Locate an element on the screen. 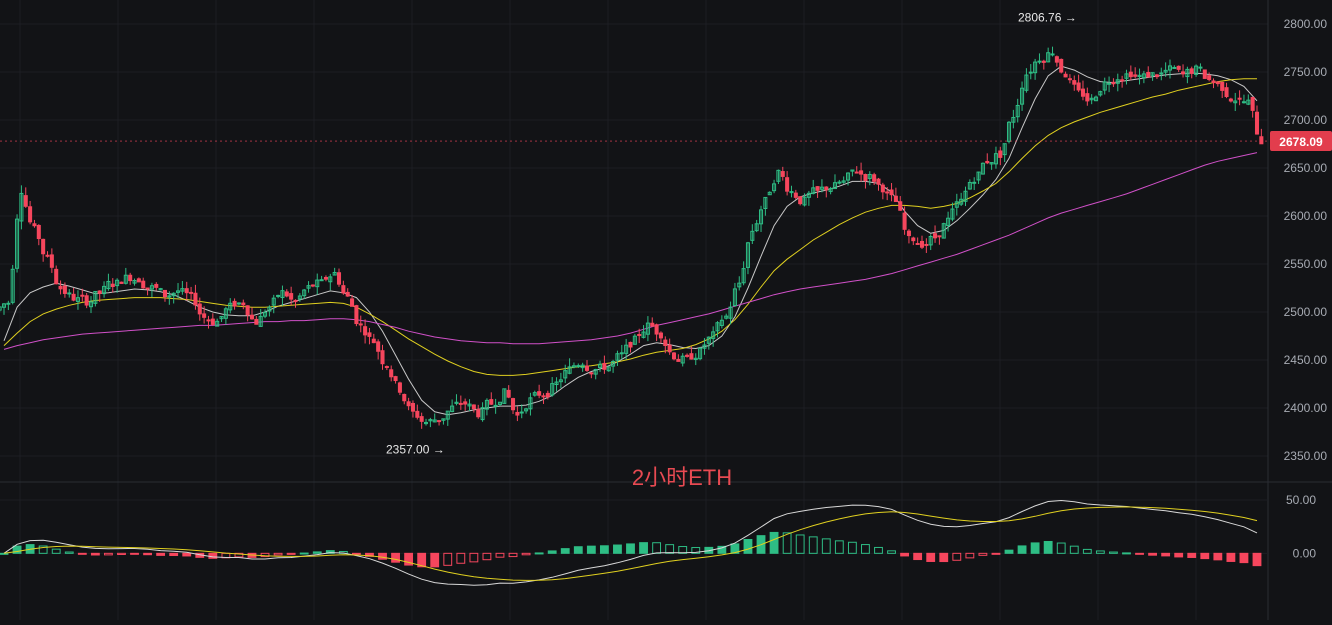 The height and width of the screenshot is (625, 1332). chart-watermark: 2小时ETH is located at coordinates (682, 477).